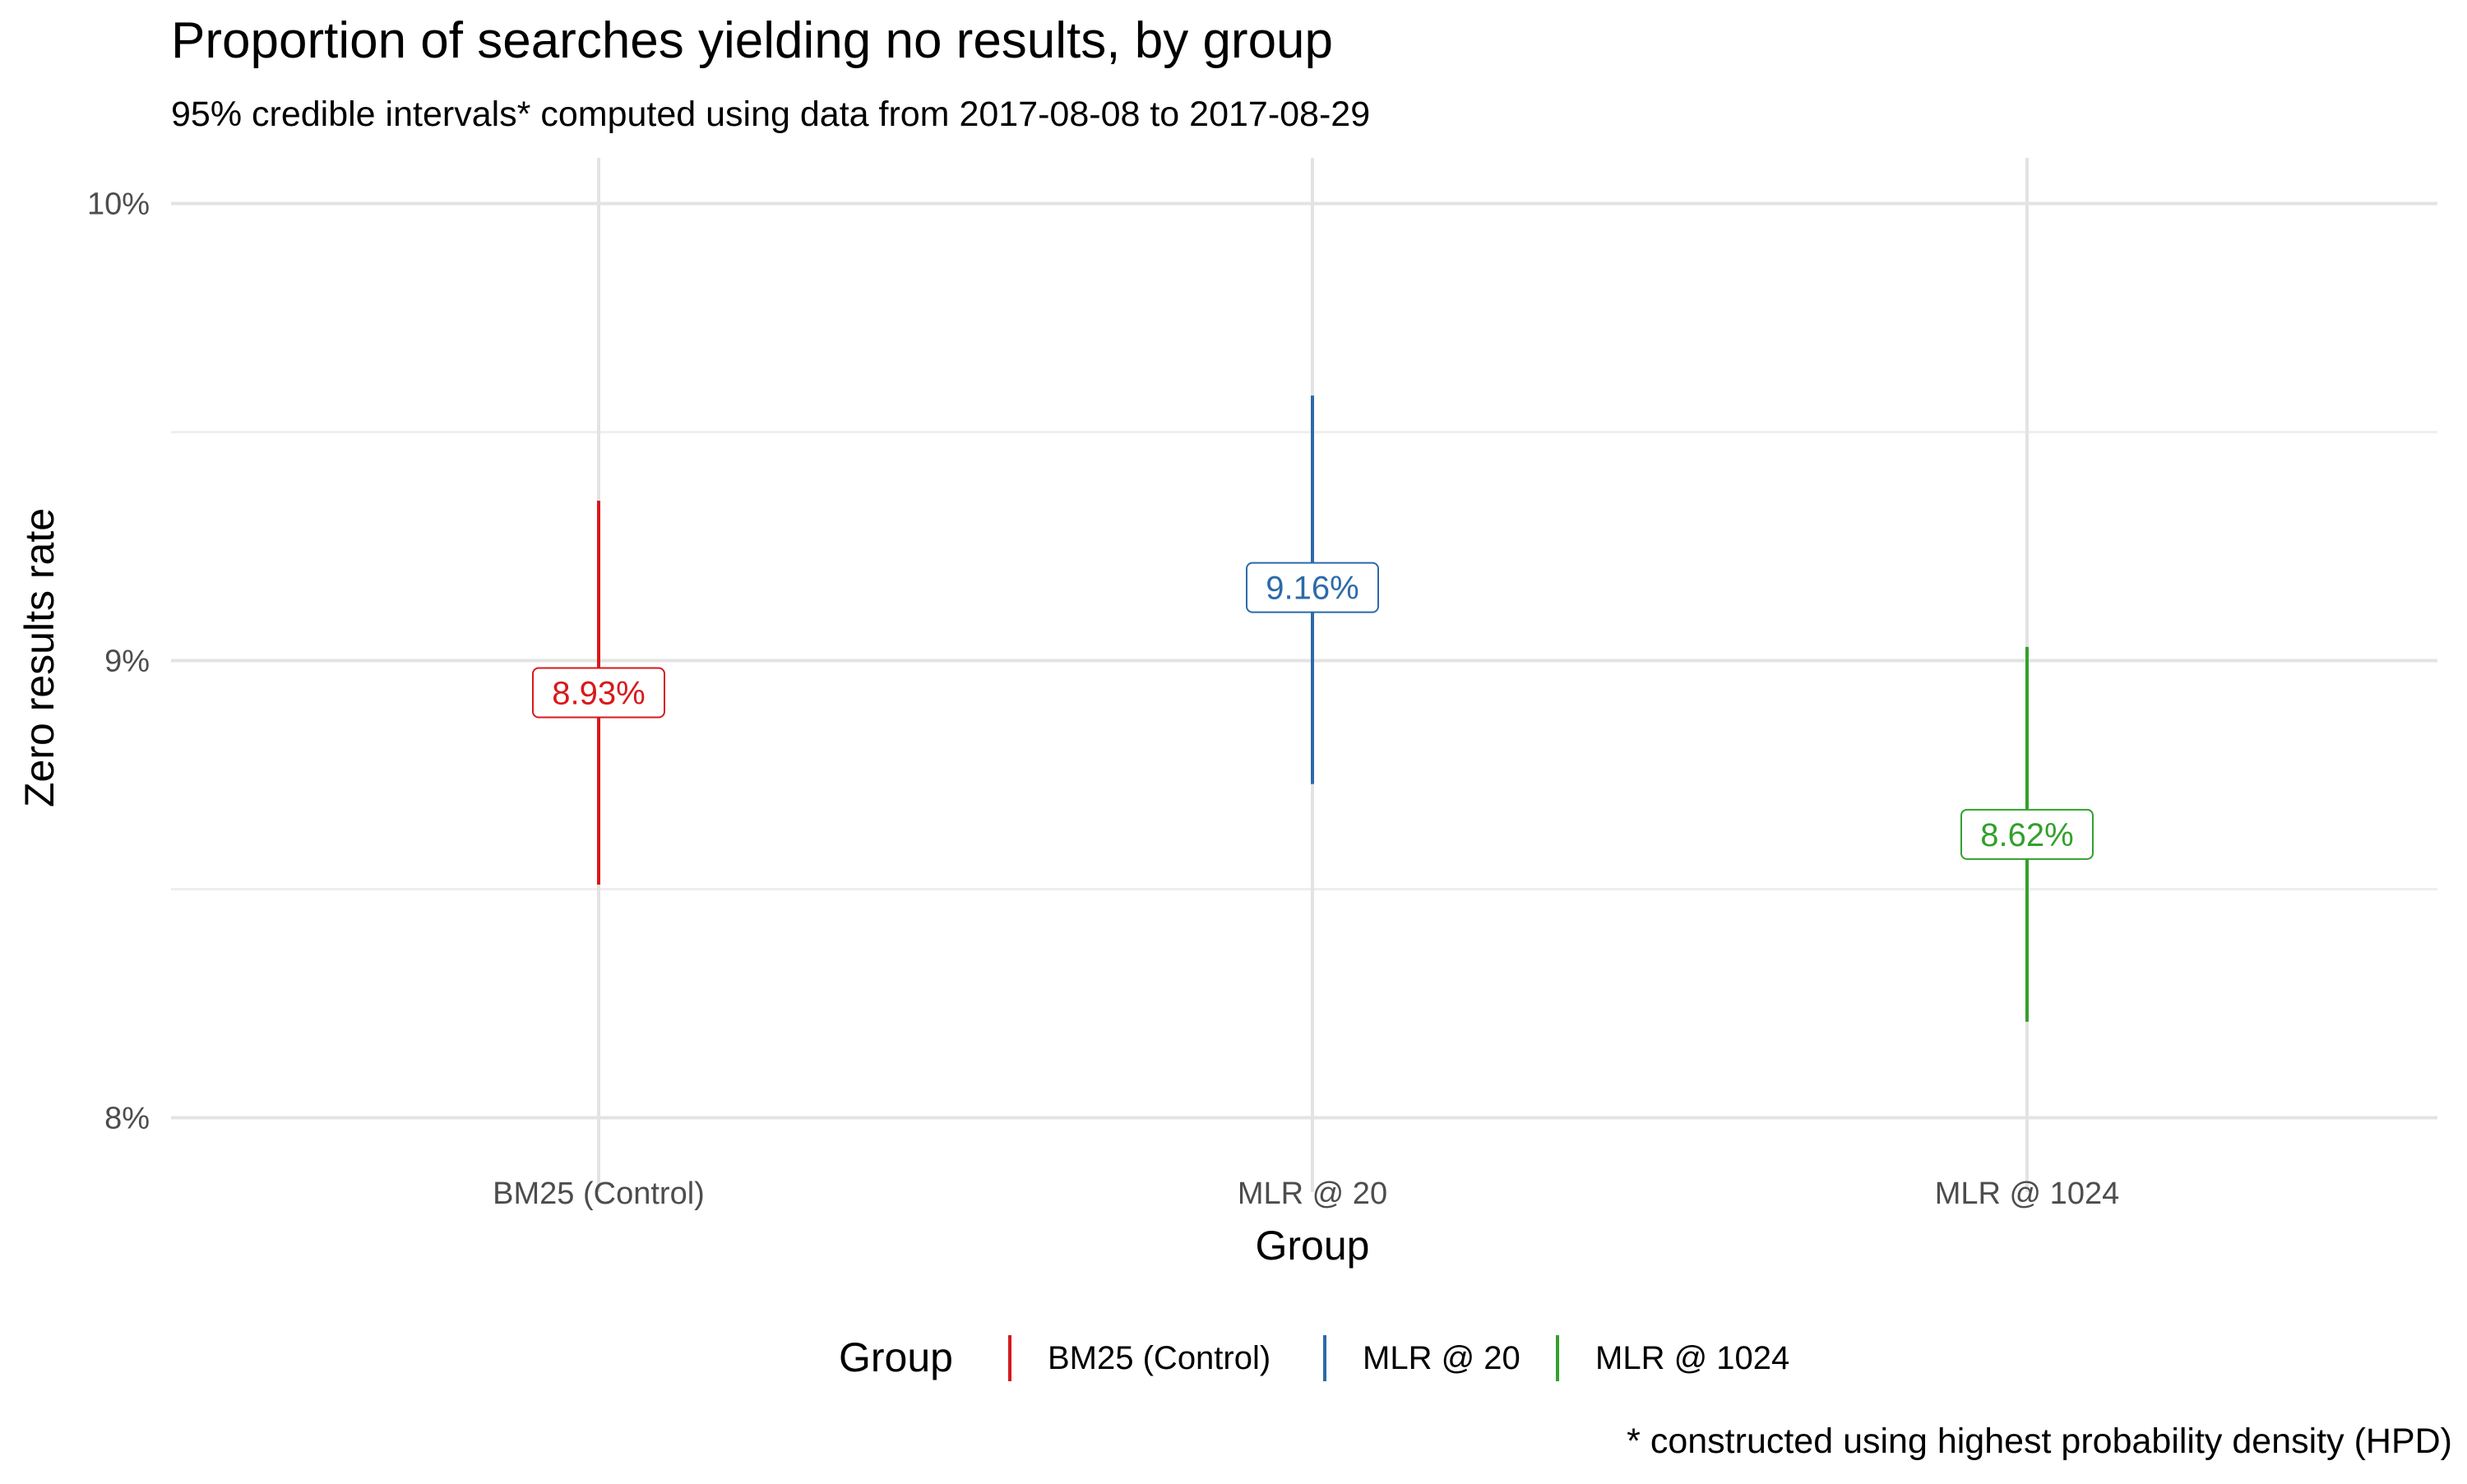 The width and height of the screenshot is (2467, 1484). I want to click on x-axis-ticks: BM25 (Control) MLR @ 20 MLR @ 1024, so click(1306, 1194).